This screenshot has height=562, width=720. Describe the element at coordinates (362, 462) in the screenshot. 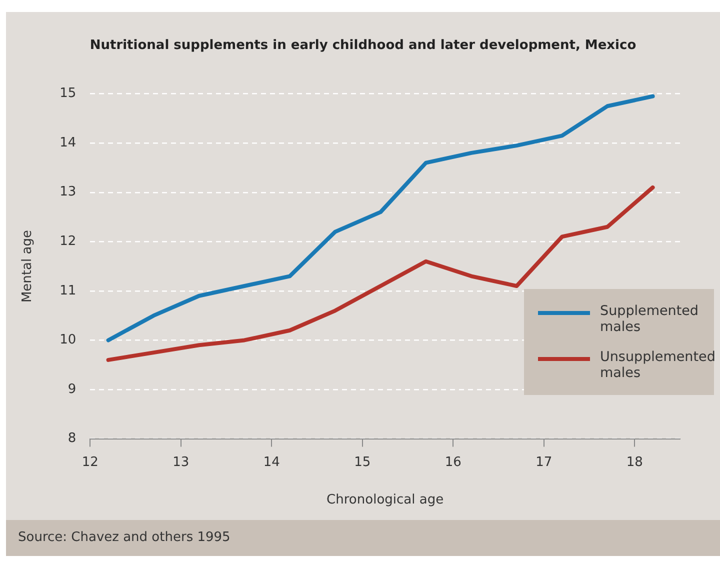

I see `x-tick-label: 15` at that location.